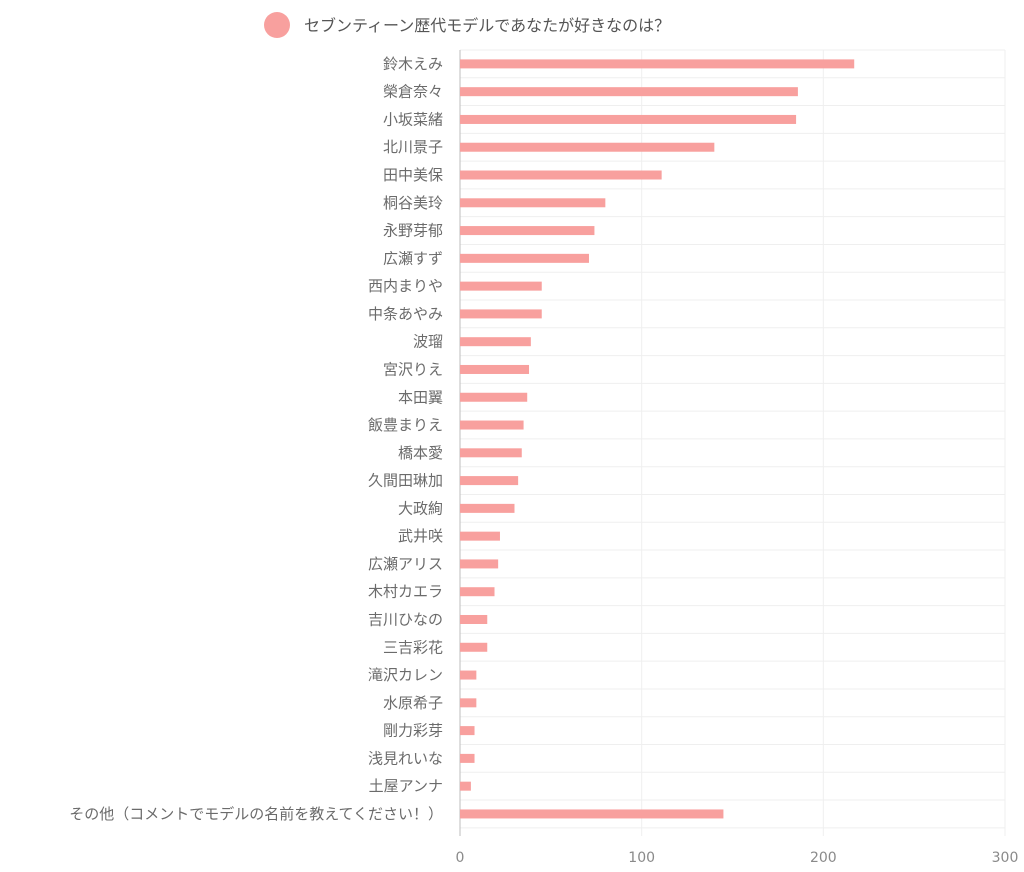 This screenshot has width=1024, height=872. Describe the element at coordinates (413, 647) in the screenshot. I see `category-label: 三吉彩花` at that location.